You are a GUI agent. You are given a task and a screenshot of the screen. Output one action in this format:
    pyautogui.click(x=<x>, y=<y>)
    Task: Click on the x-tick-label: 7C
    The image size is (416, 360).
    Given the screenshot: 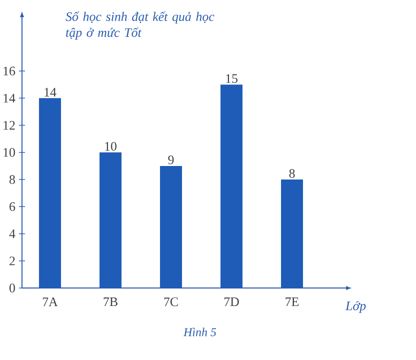 What is the action you would take?
    pyautogui.click(x=171, y=302)
    